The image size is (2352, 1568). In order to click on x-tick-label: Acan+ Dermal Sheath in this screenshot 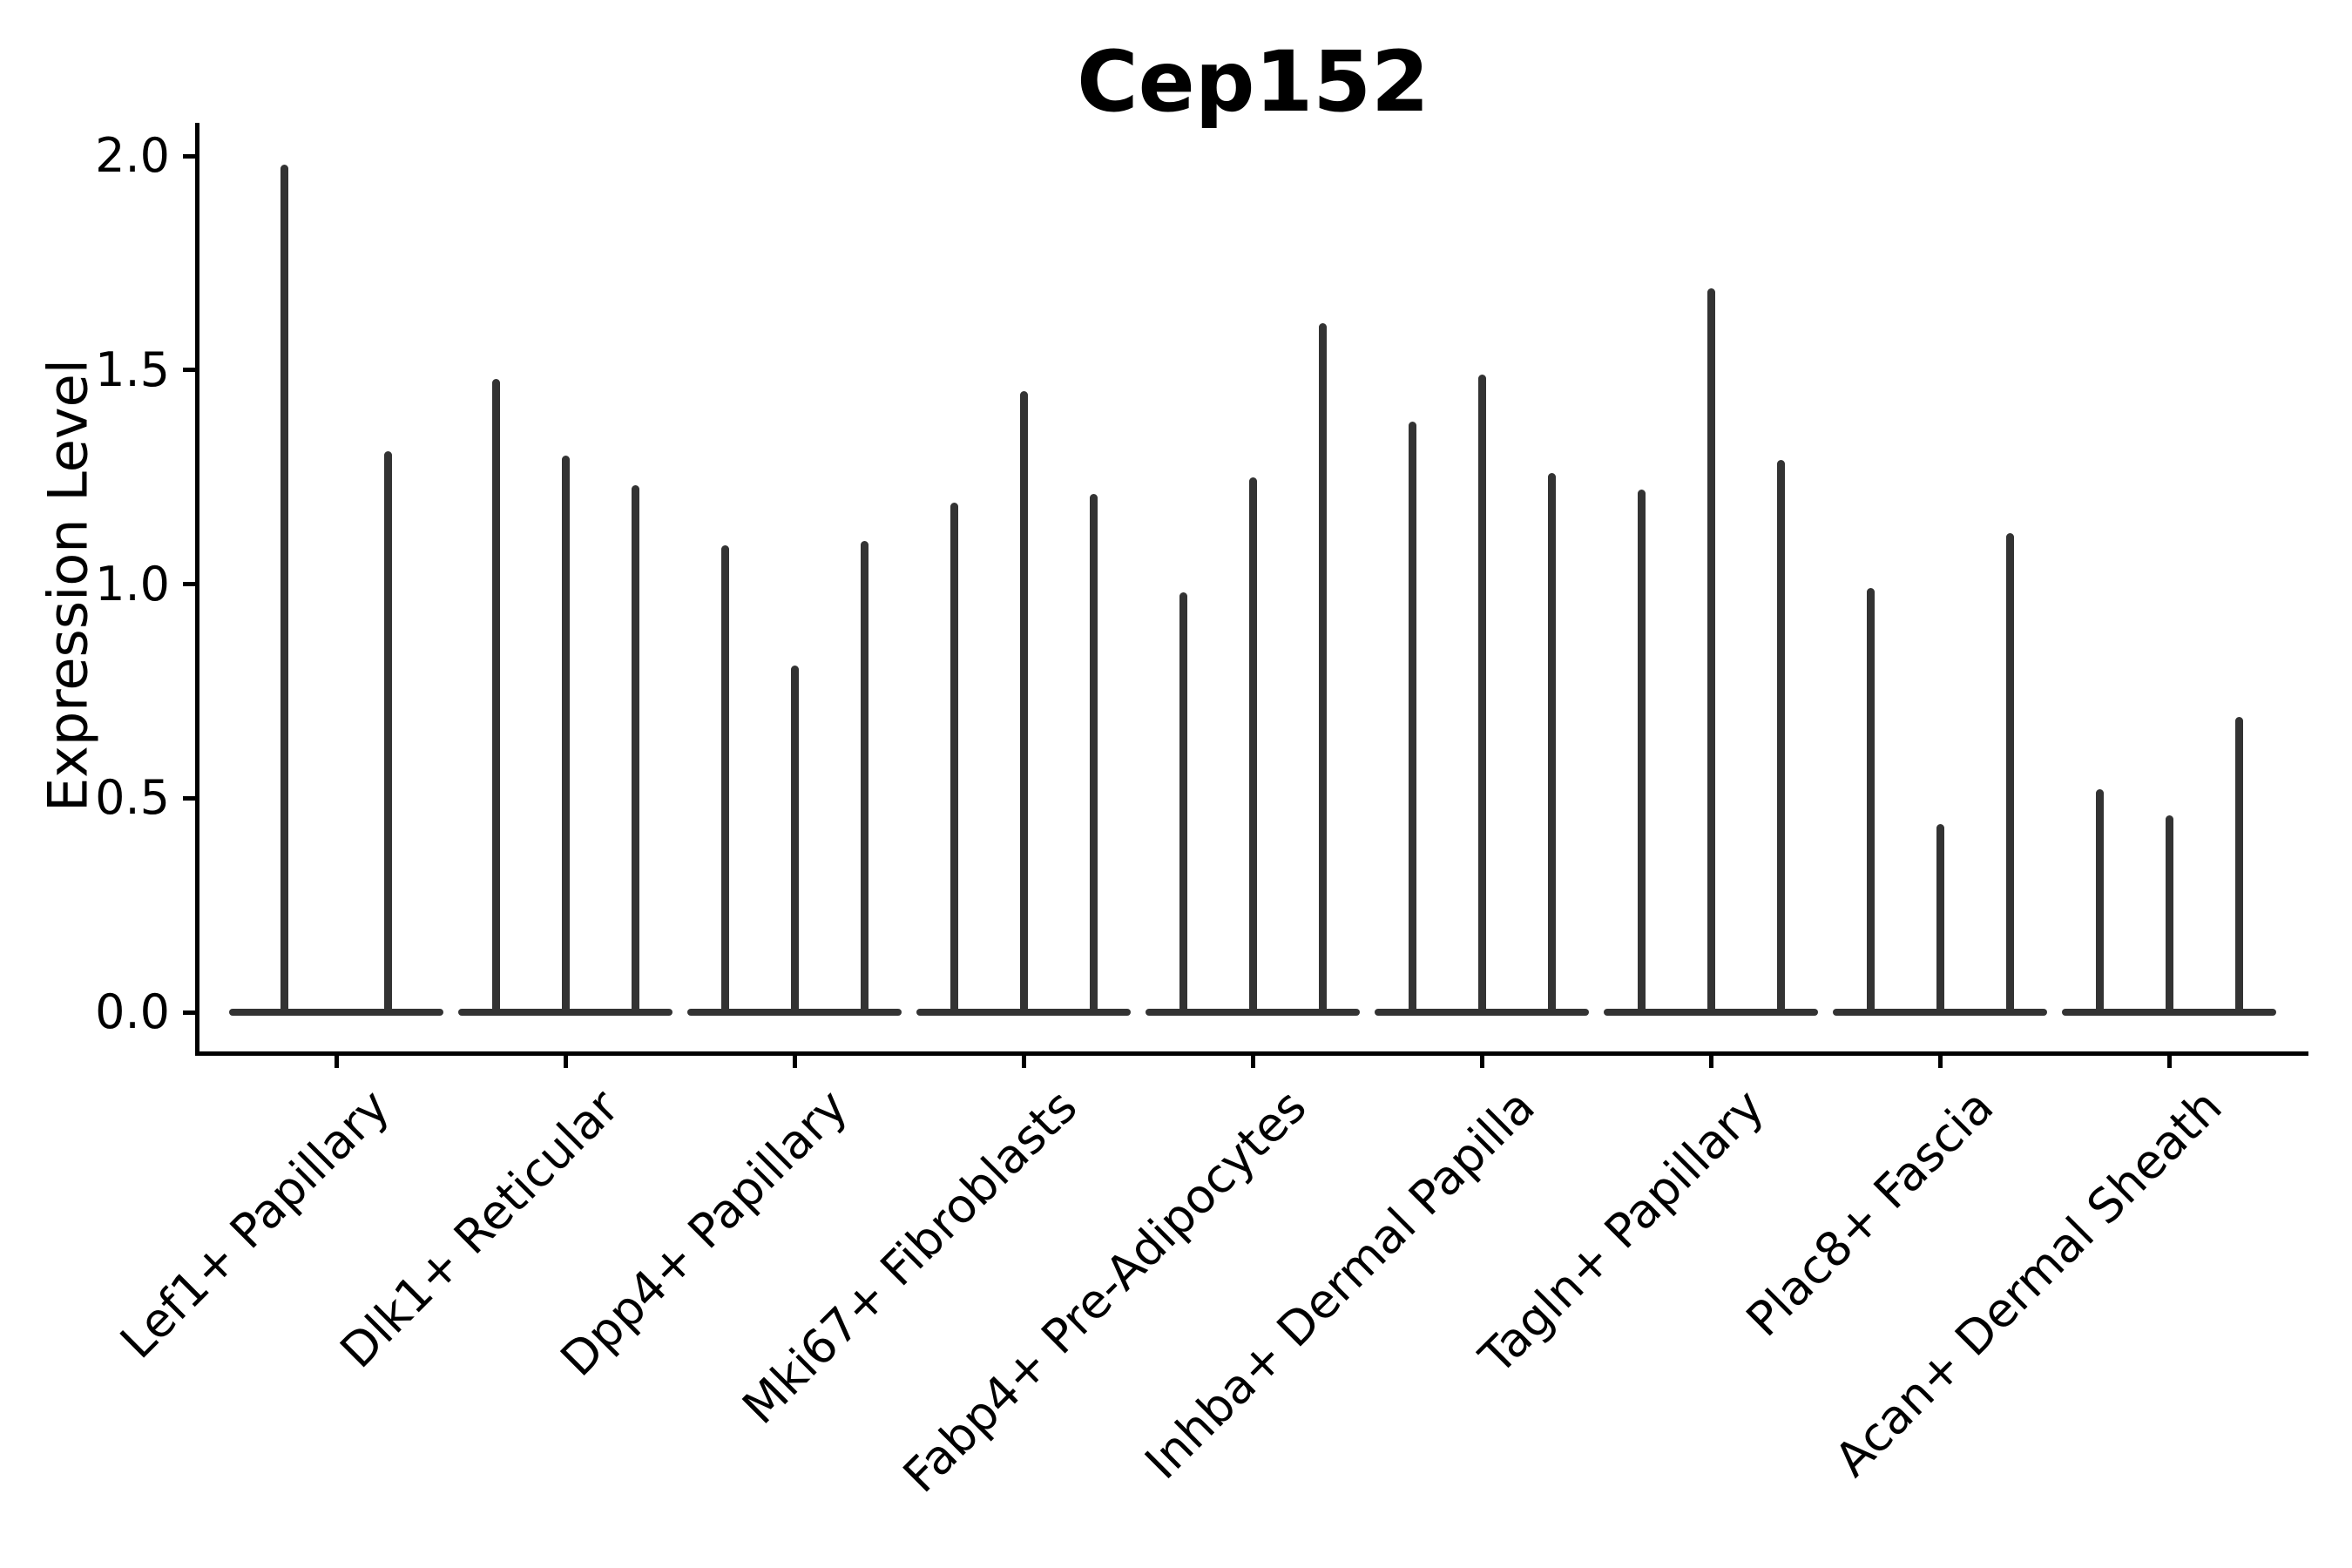, I will do `click(2029, 1283)`.